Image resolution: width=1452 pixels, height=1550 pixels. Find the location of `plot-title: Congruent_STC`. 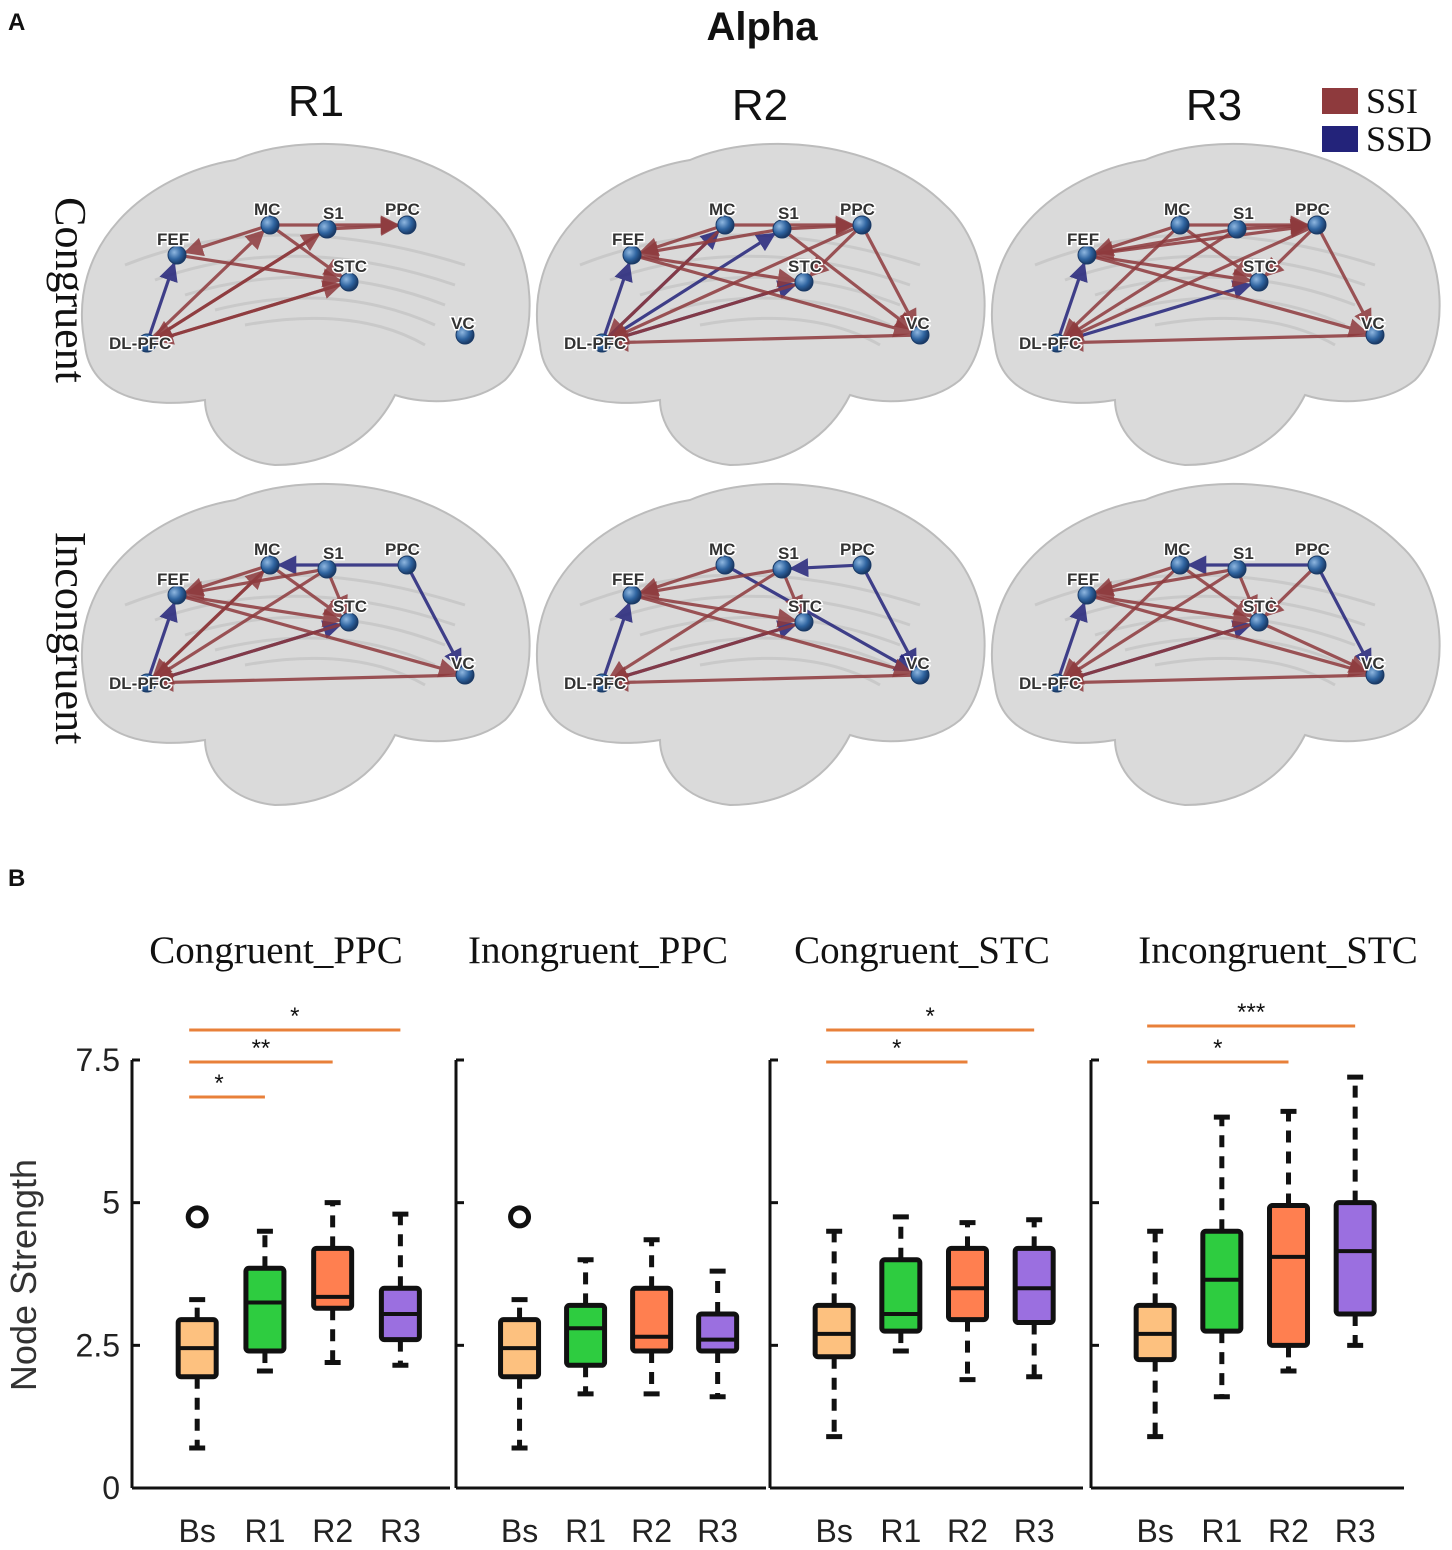

plot-title: Congruent_STC is located at coordinates (922, 950).